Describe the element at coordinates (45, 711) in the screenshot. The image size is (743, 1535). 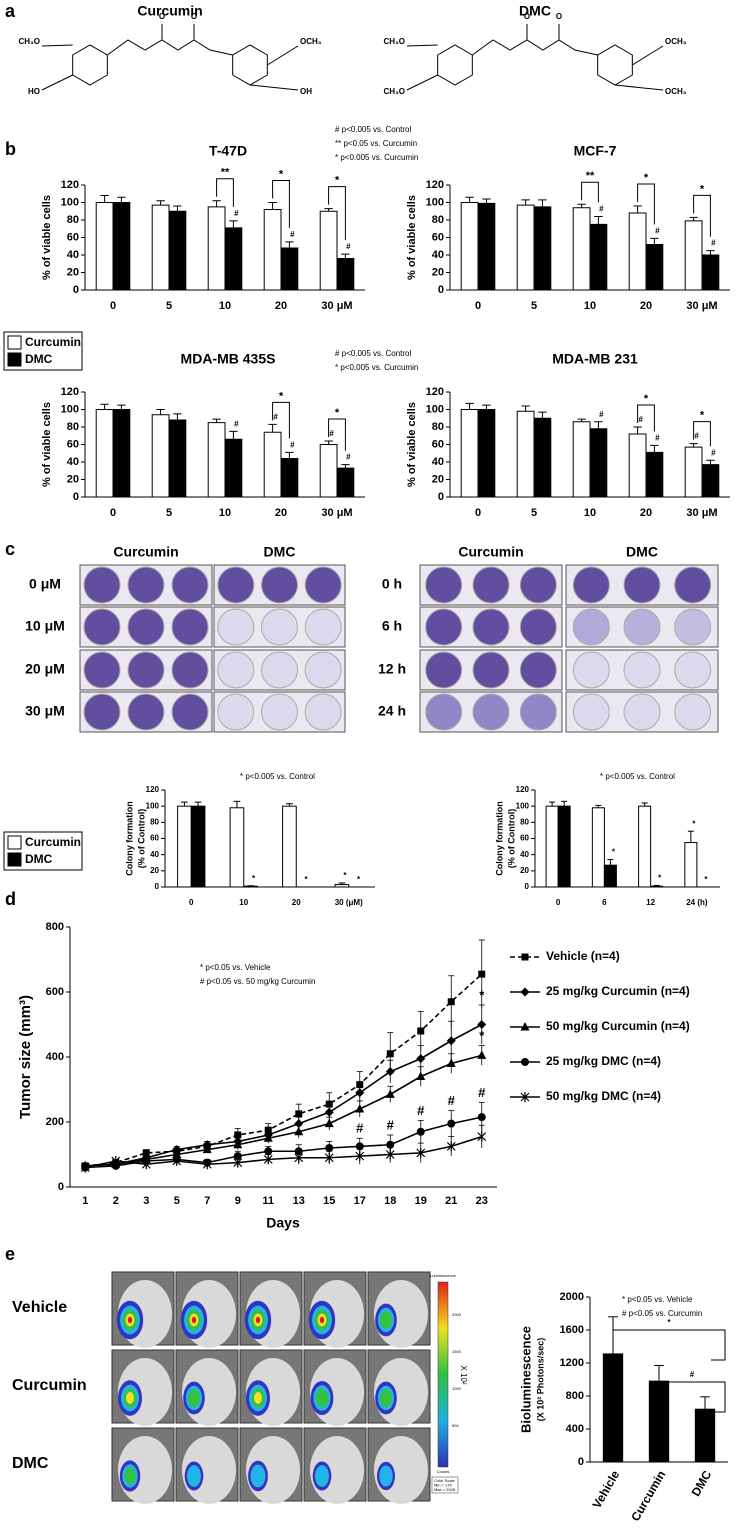
I see `plate-row-label: 30 μM` at that location.